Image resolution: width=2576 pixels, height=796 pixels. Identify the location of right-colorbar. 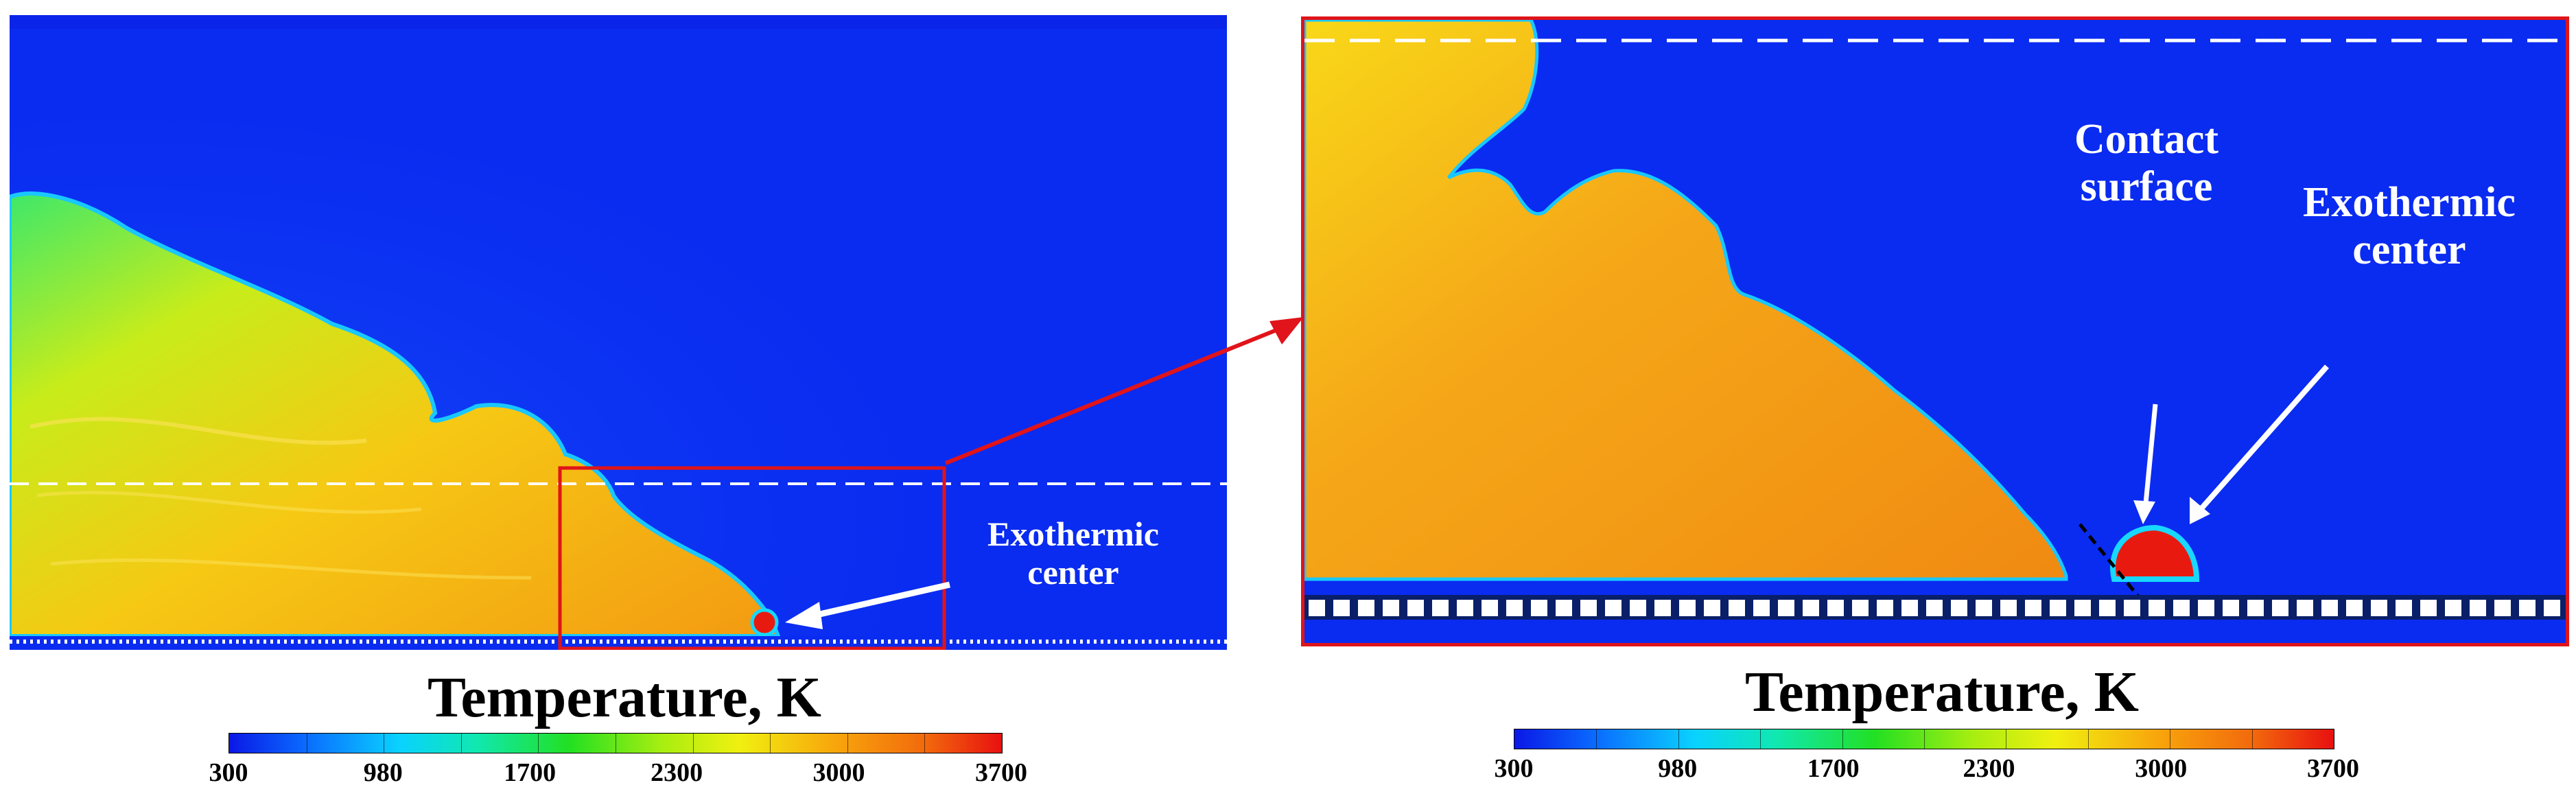
(1924, 739).